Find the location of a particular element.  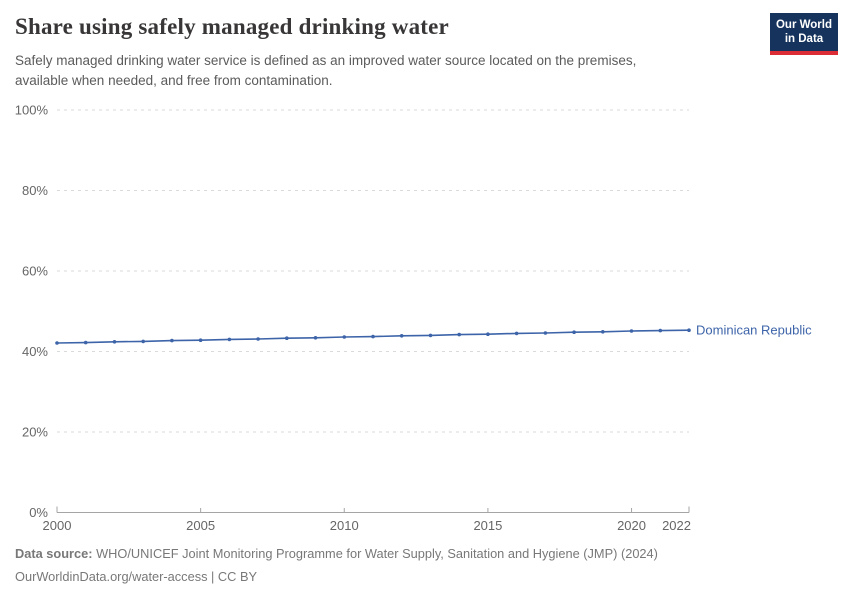

x-axis-tick-label: 2022 is located at coordinates (676, 525).